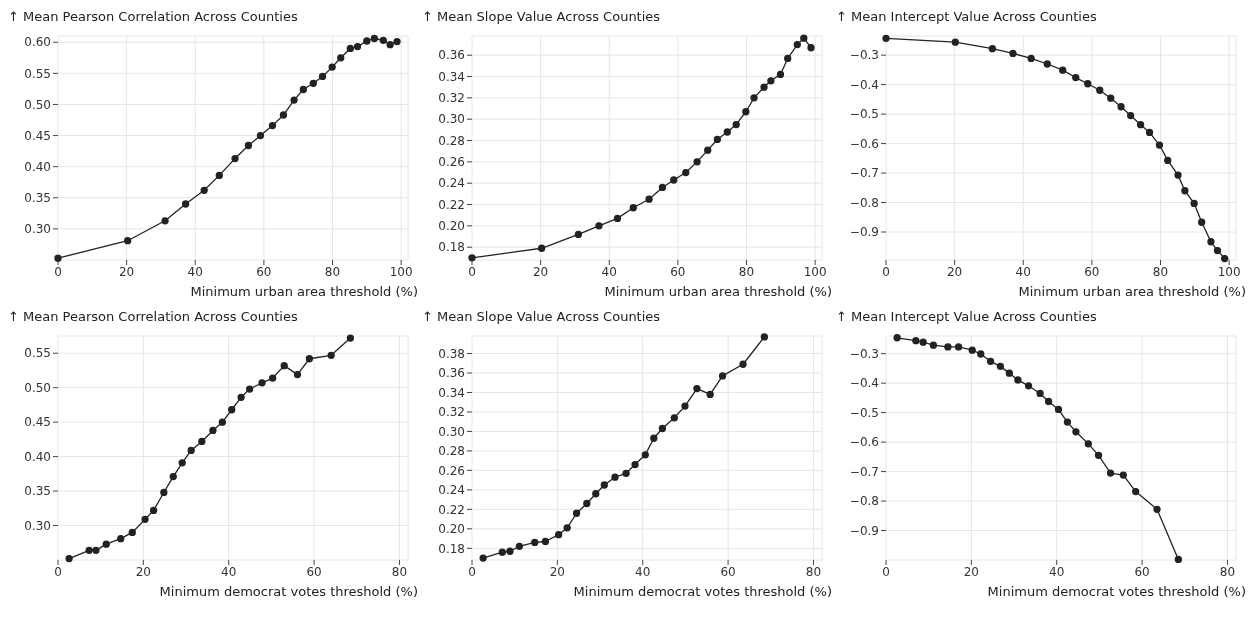  I want to click on y-axis-title: ↑ Mean Slope Value Across Counties, so click(542, 17).